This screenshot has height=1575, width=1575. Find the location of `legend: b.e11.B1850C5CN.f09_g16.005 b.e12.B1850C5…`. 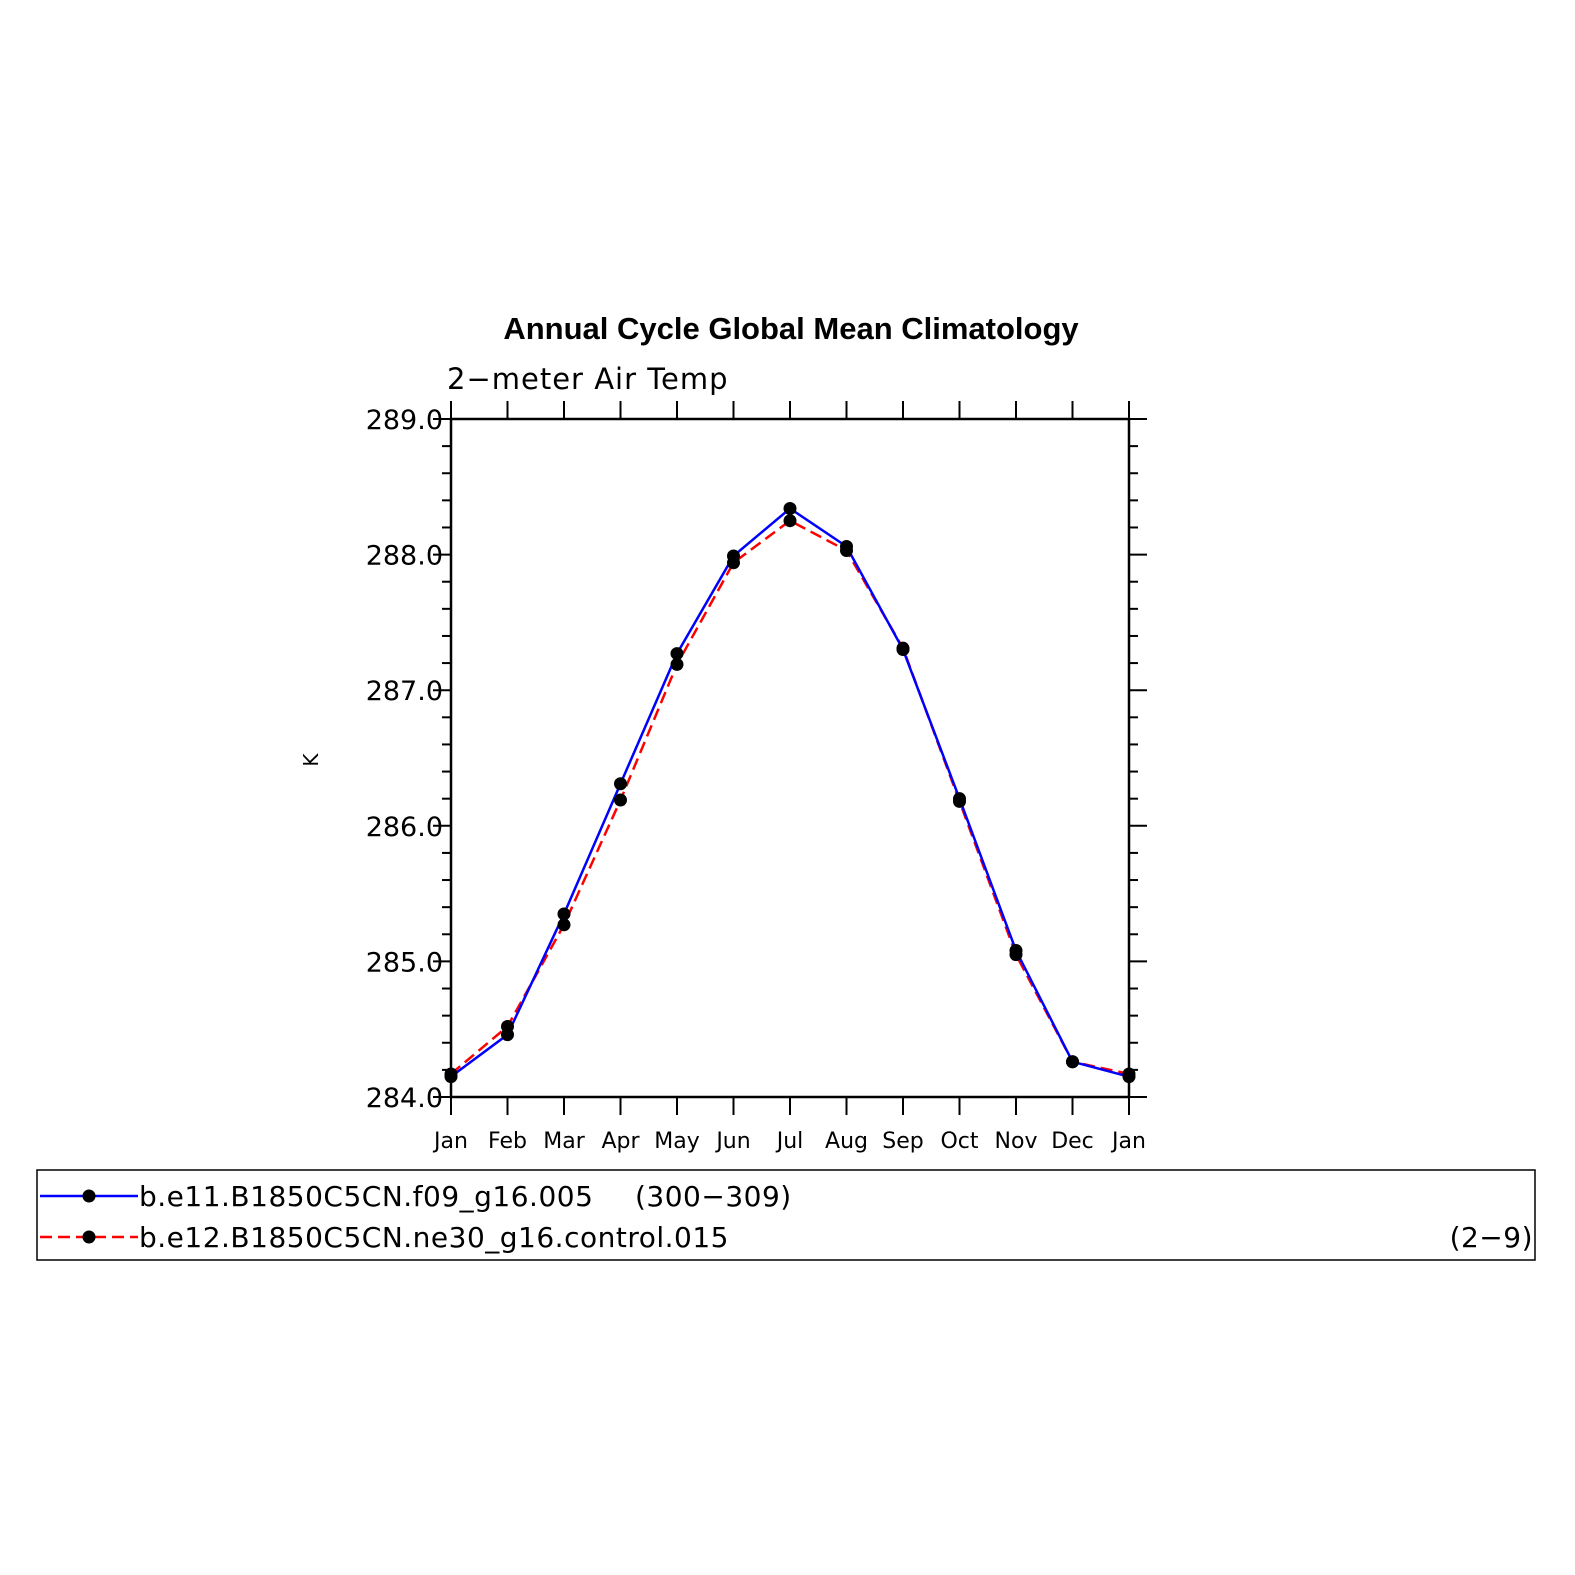

legend: b.e11.B1850C5CN.f09_g16.005 b.e12.B1850C5… is located at coordinates (786, 1217).